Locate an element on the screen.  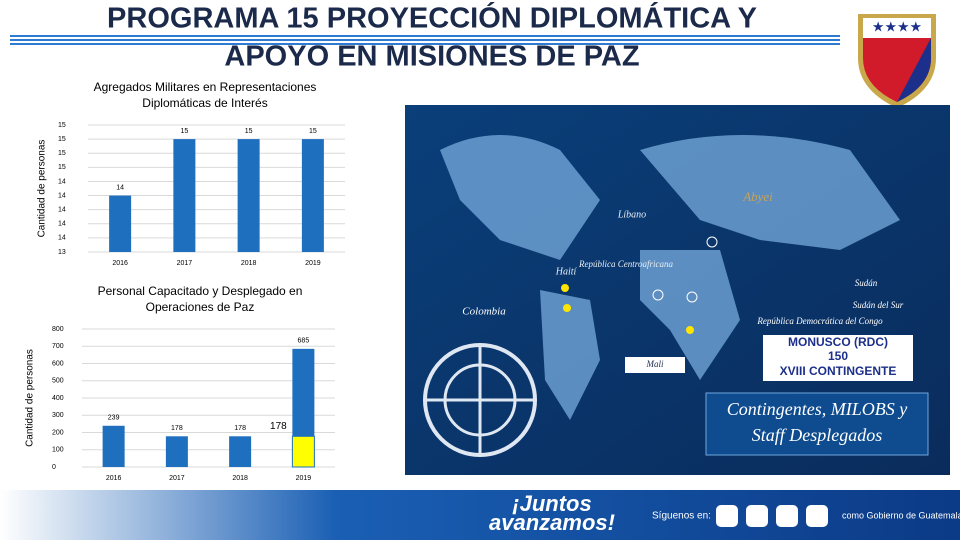
y-tick-label: 600 is located at coordinates (58, 363).